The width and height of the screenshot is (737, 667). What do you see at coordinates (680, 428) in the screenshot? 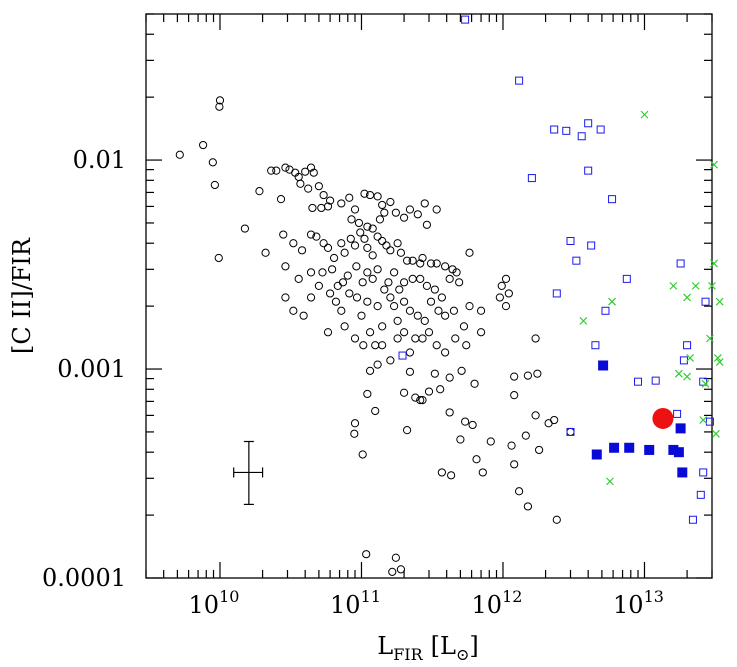
I see `filled-square-point` at bounding box center [680, 428].